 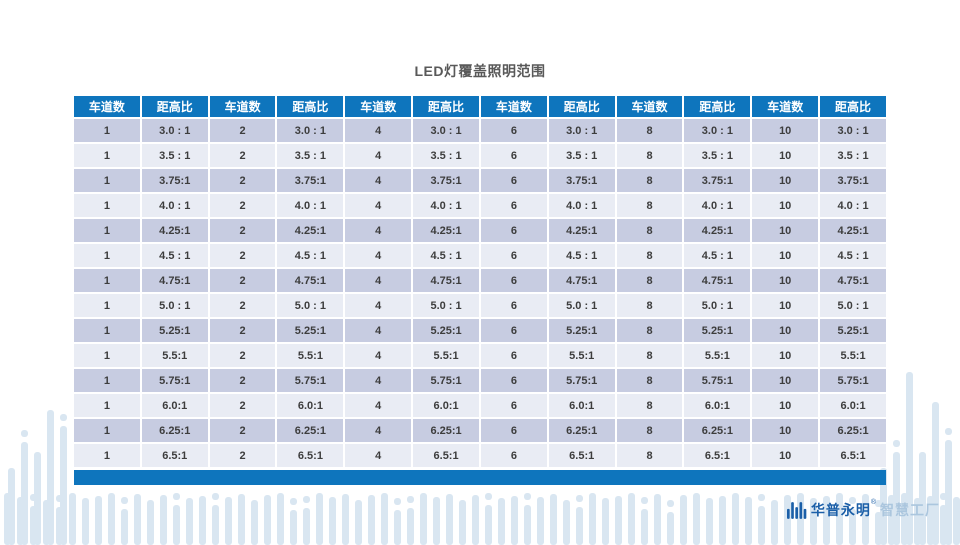 What do you see at coordinates (480, 405) in the screenshot?
I see `table-row: 1 6.0:1 2 6.0:1 4 6.0:1 6 6.0:1 8 6.0:1 10 6.0:1` at bounding box center [480, 405].